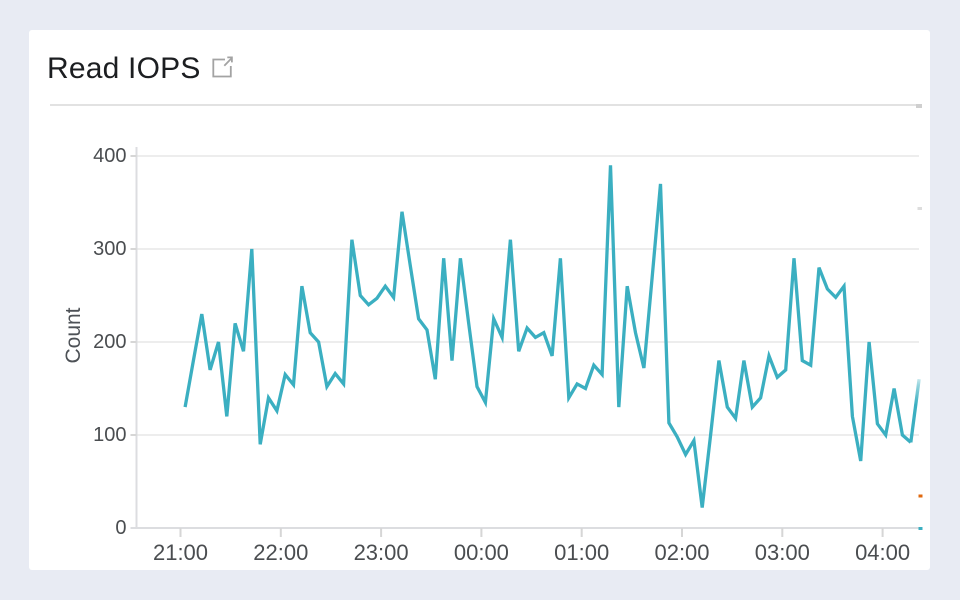 This screenshot has height=600, width=960. What do you see at coordinates (381, 552) in the screenshot?
I see `svg-text: 23:00` at bounding box center [381, 552].